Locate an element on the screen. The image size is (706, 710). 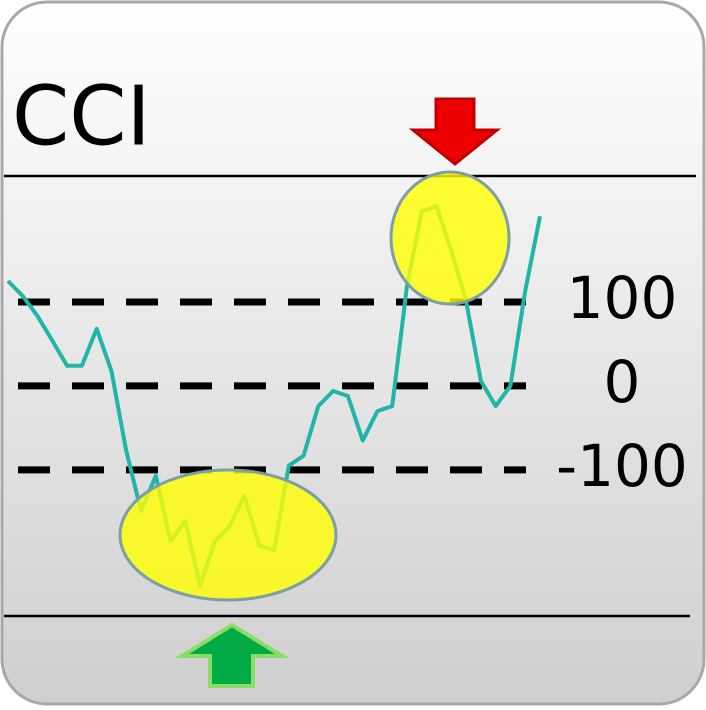
y-tick-label: -100 is located at coordinates (622, 466).